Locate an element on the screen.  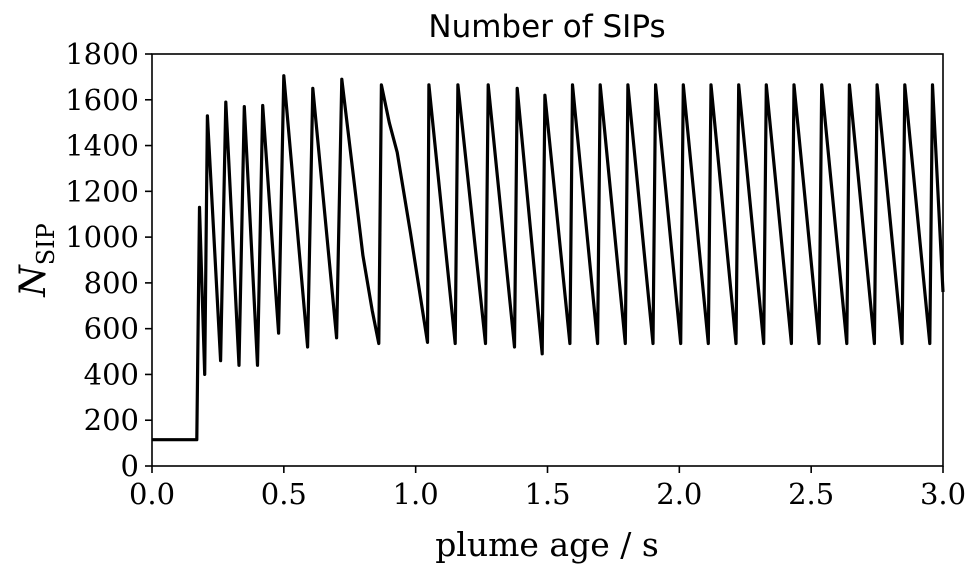
y-tick-label: 600 is located at coordinates (111, 329).